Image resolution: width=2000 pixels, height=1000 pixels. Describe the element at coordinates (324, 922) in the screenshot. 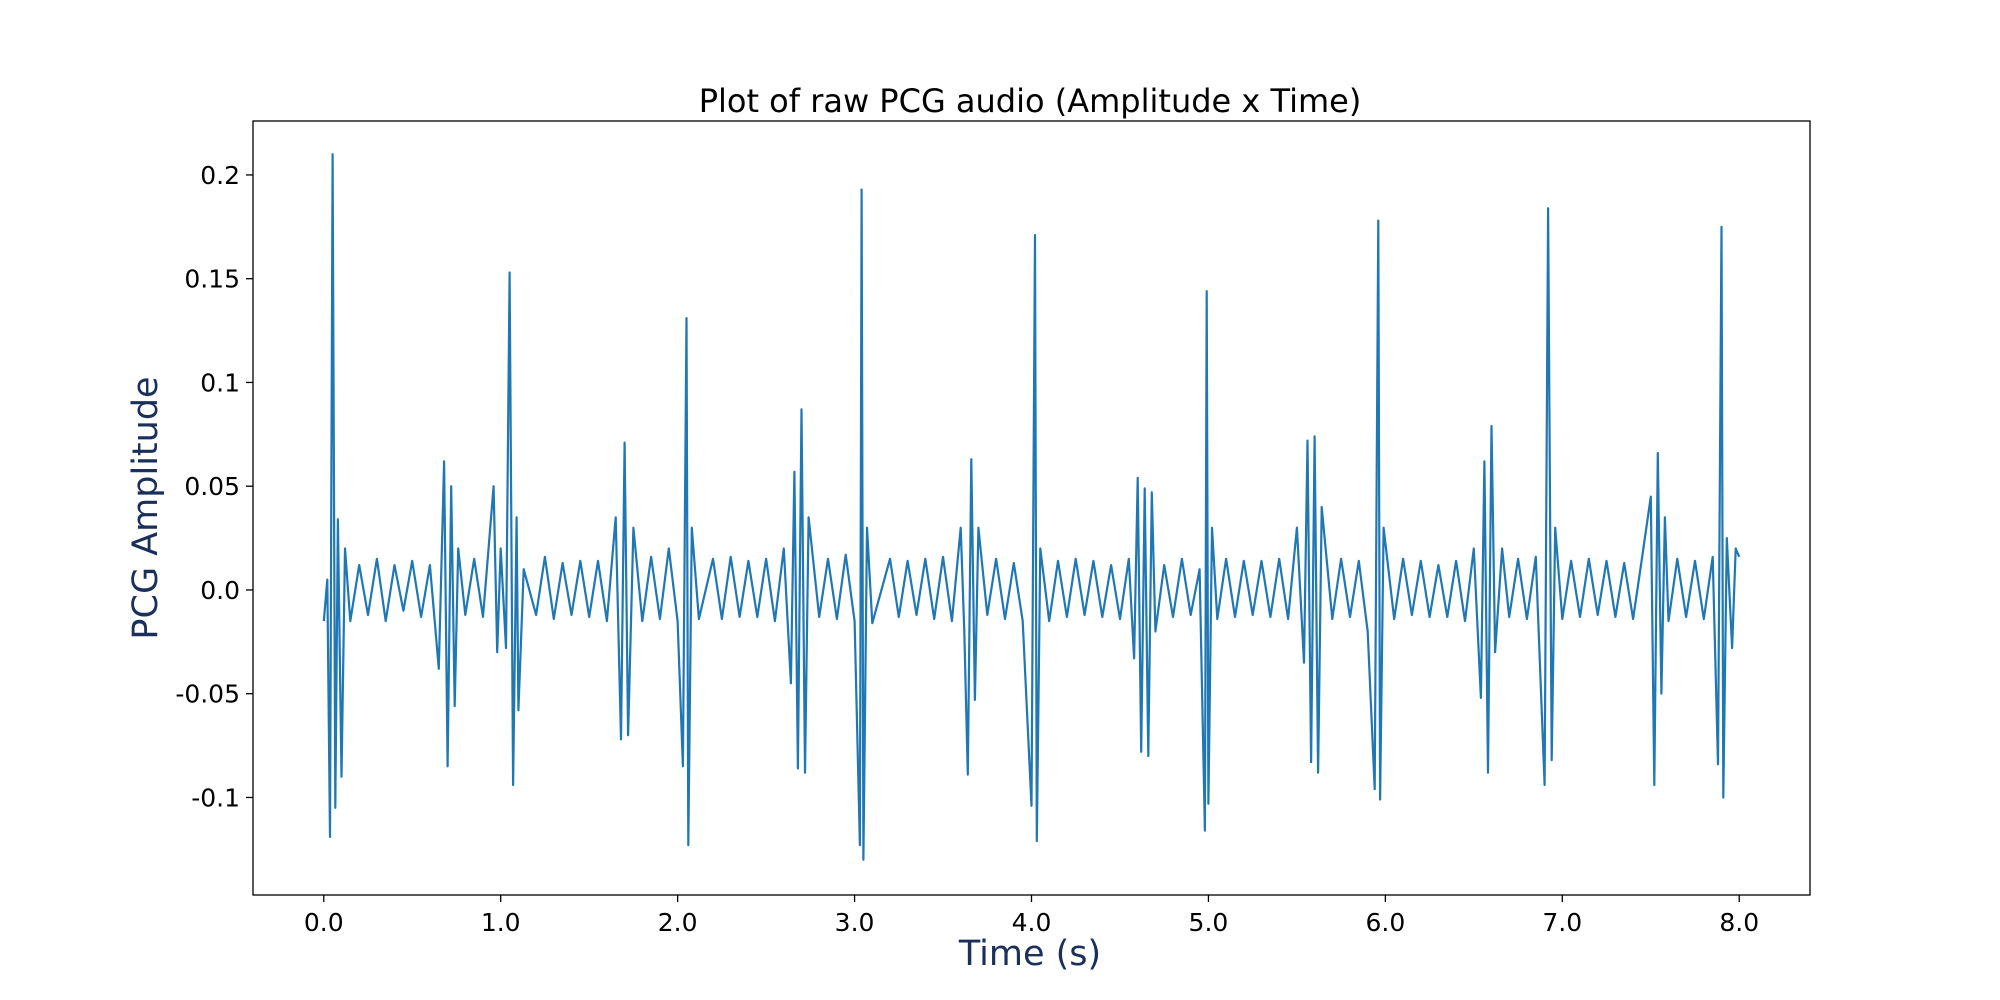

I see `x-tick-label: 0.0` at that location.